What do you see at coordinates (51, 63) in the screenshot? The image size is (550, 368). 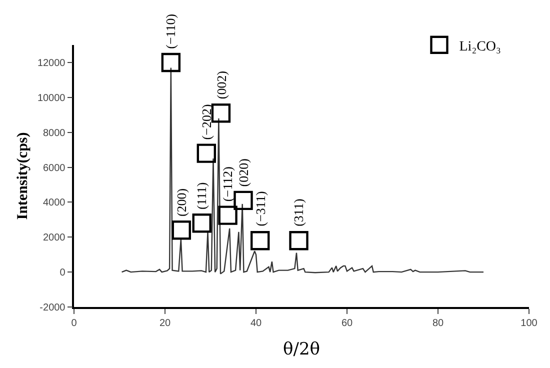 I see `y-tick-label: 12000` at bounding box center [51, 63].